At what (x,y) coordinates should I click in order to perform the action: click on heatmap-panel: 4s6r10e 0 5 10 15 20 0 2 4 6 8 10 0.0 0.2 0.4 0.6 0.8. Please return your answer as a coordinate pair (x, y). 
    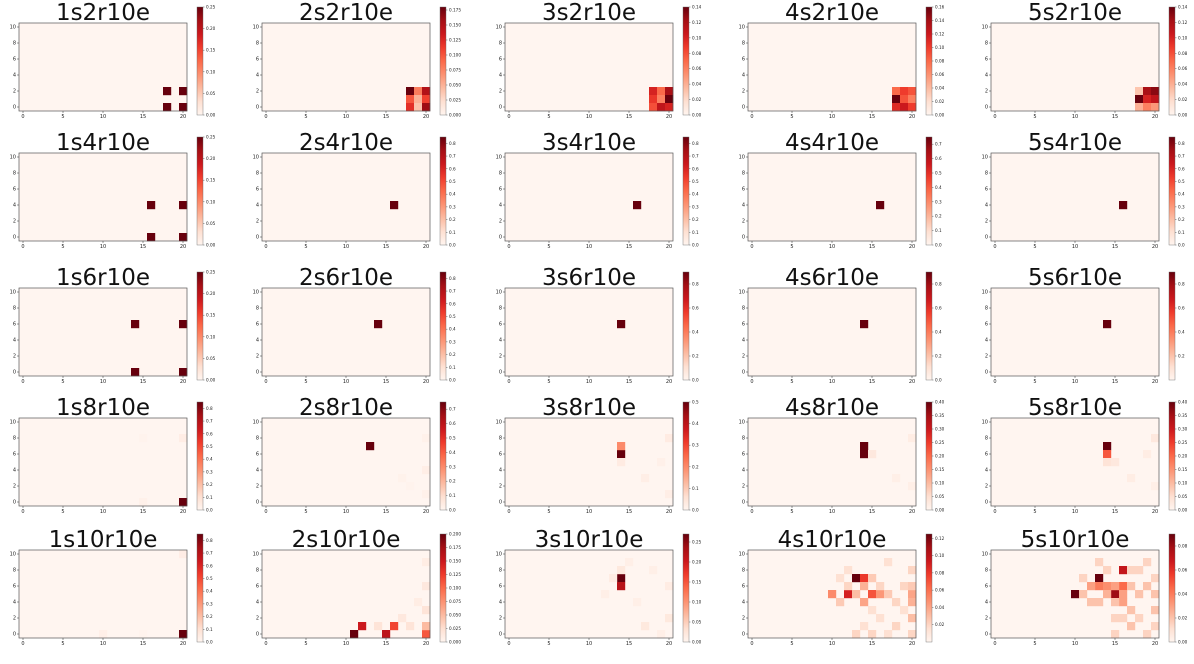
    Looking at the image, I should click on (840, 325).